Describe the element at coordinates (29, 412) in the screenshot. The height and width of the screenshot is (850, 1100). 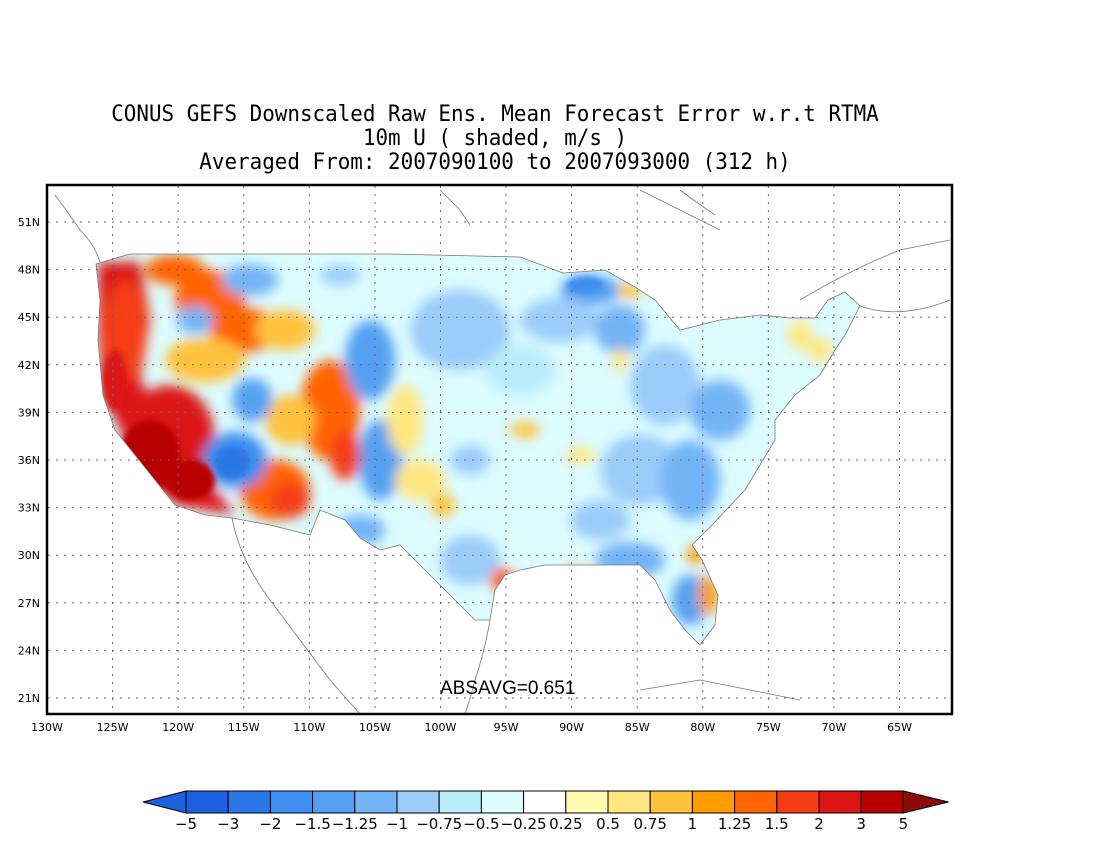
I see `lat-label: 39N` at that location.